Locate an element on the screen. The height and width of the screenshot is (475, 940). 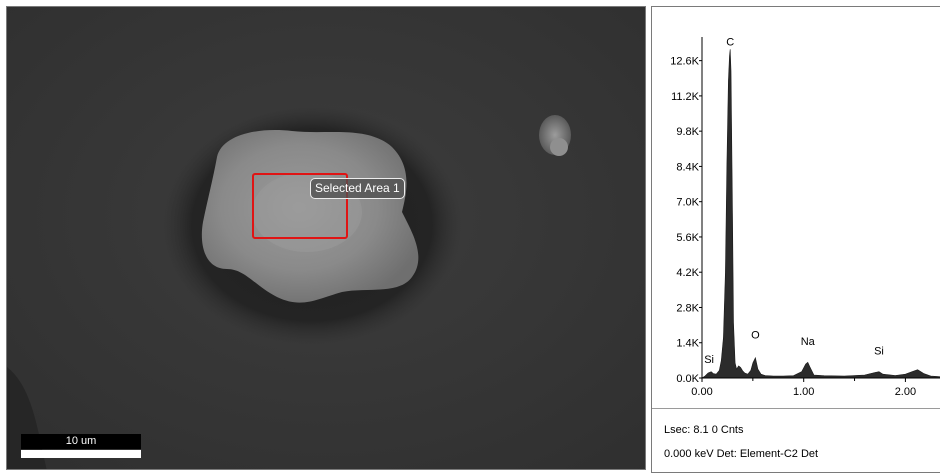
y-tick-label: 11.2K is located at coordinates (685, 97).